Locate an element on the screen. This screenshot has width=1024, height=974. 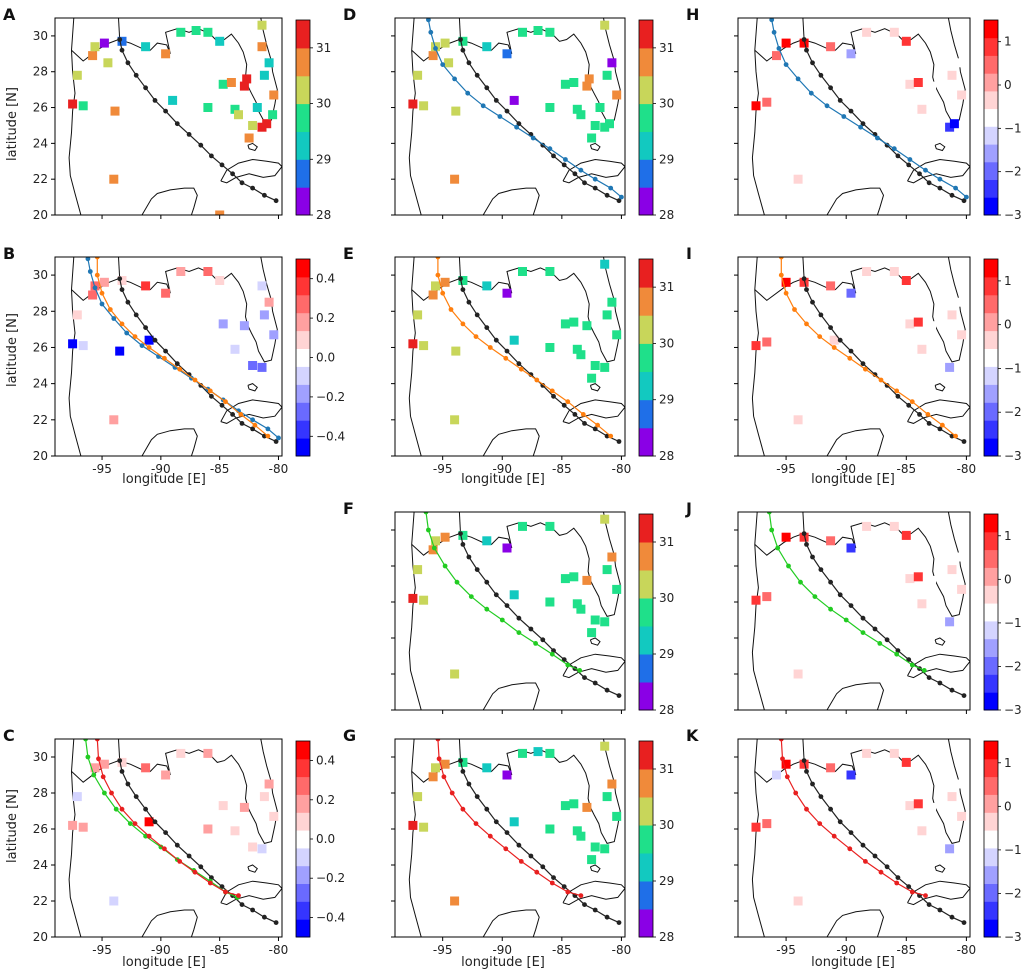
x-tick-label: -90 is located at coordinates (161, 950).